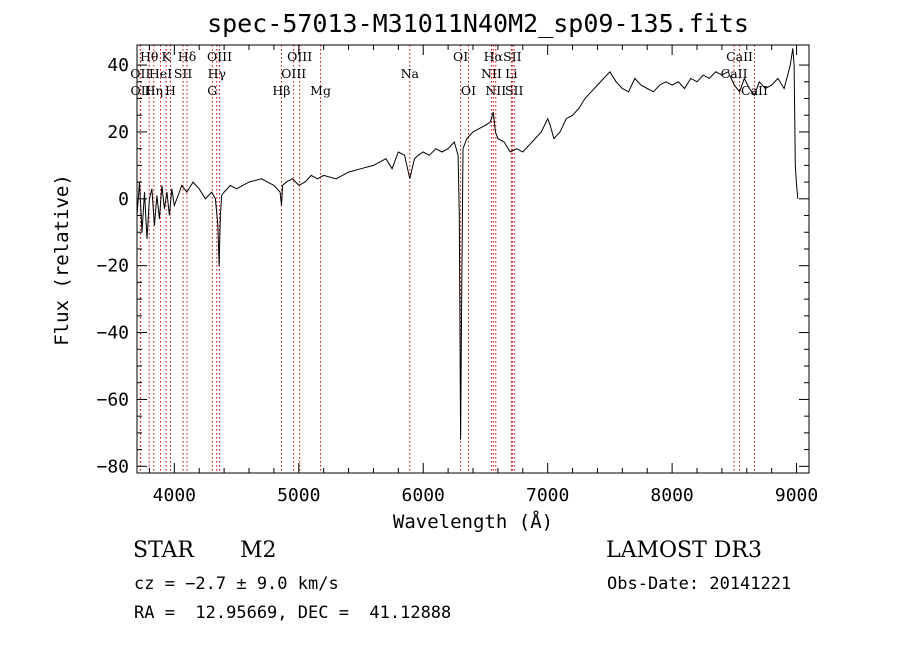 This screenshot has height=649, width=900. I want to click on y-tick-label--40: −40, so click(112, 333).